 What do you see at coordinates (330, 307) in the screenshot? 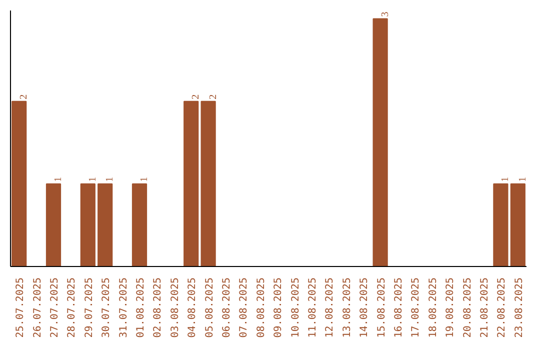
I see `x-tick-label: 12.08.2025` at bounding box center [330, 307].